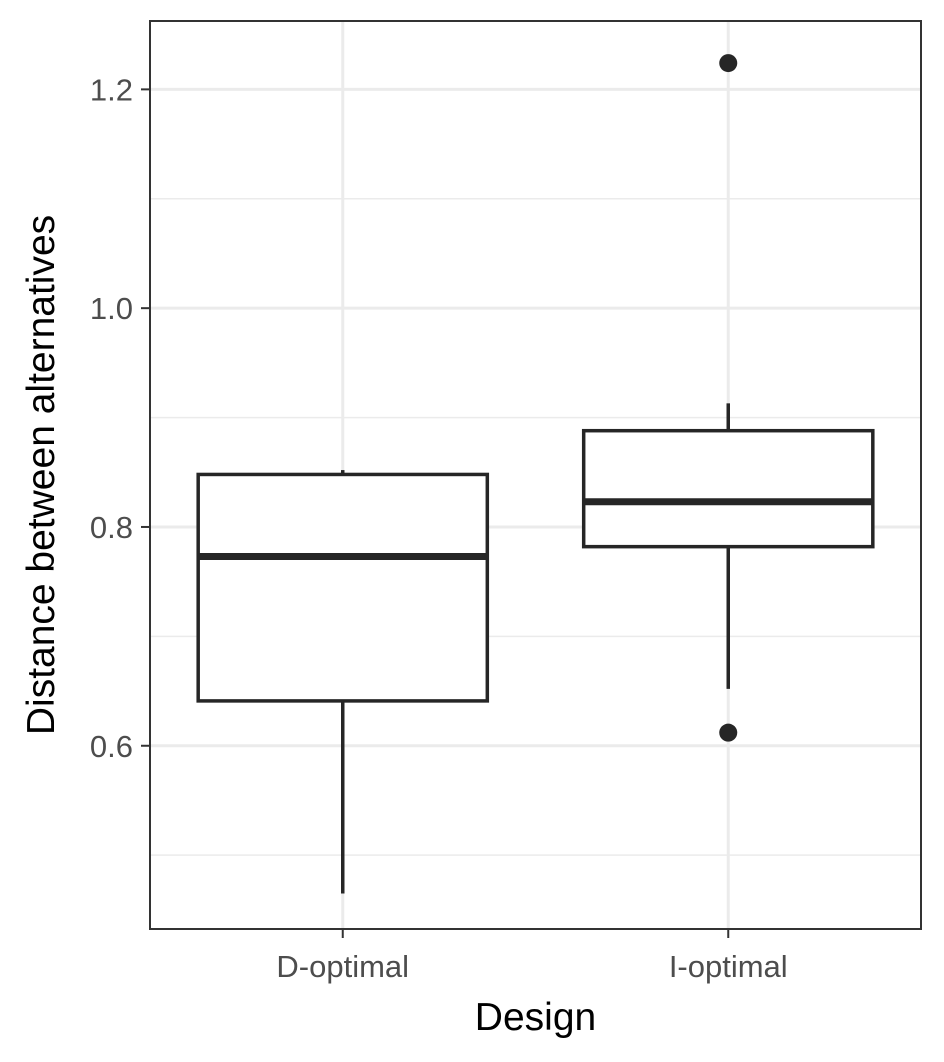 Image resolution: width=944 pixels, height=1062 pixels. What do you see at coordinates (111, 746) in the screenshot?
I see `y-tick-label: 0.6` at bounding box center [111, 746].